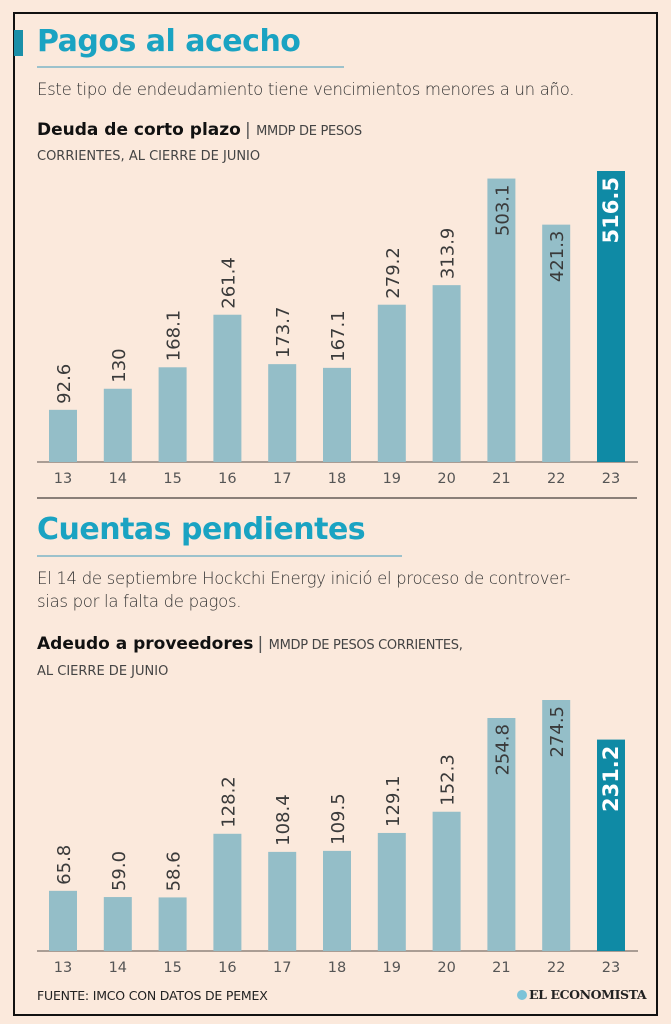  I want to click on chart1-unit: MMDP DE PESOS, so click(309, 131).